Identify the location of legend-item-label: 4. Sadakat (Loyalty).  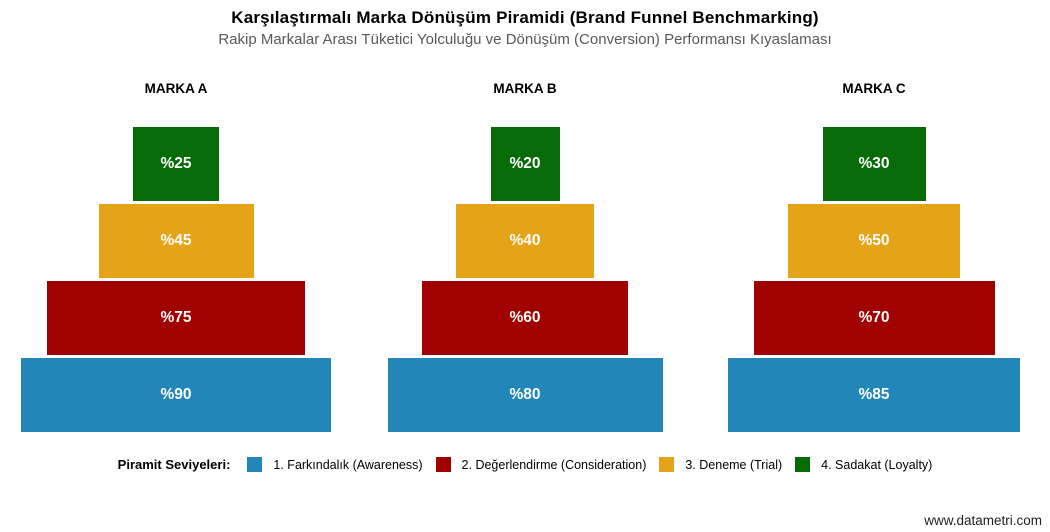
(877, 464).